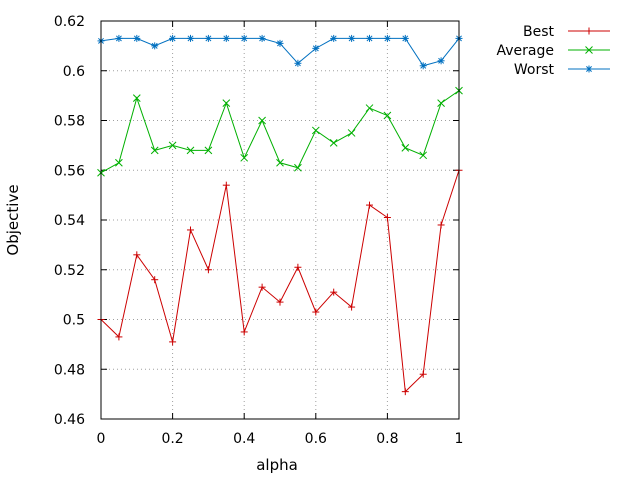 This screenshot has height=480, width=640. What do you see at coordinates (526, 51) in the screenshot?
I see `legend-label-average: Average` at bounding box center [526, 51].